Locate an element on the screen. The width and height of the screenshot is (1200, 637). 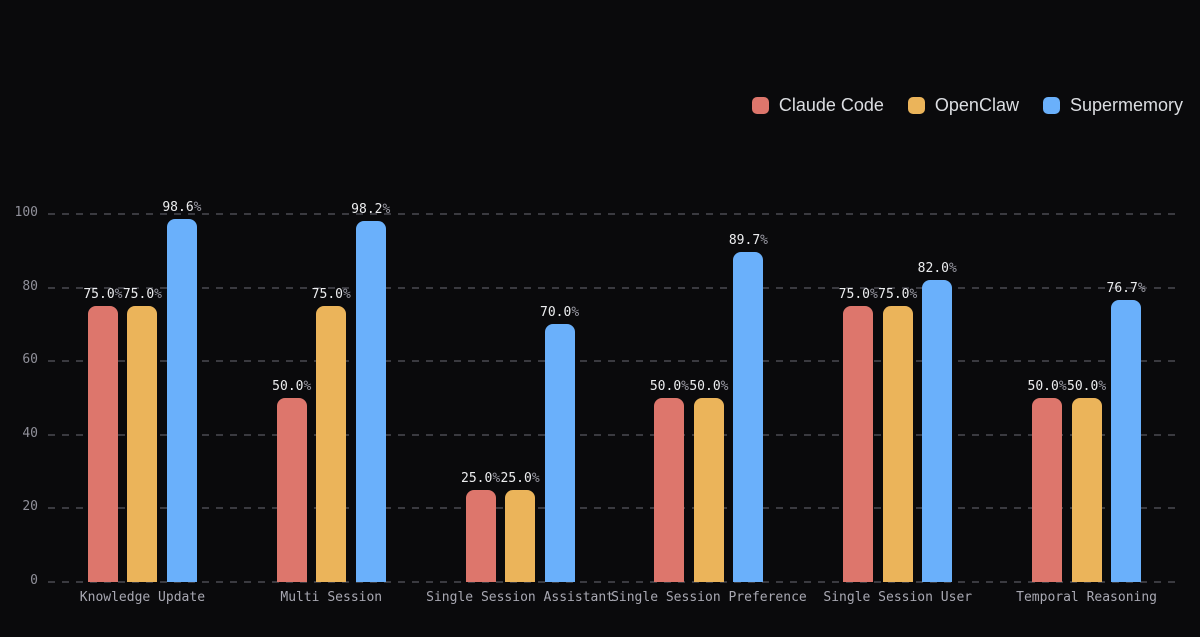
bar-value-label: 98.2% is located at coordinates (371, 209).